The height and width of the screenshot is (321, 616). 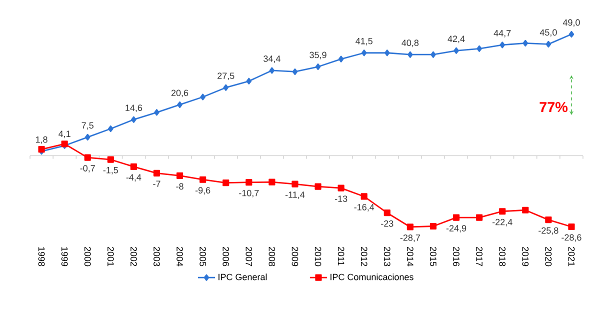 I want to click on data-label: 20,6, so click(x=179, y=94).